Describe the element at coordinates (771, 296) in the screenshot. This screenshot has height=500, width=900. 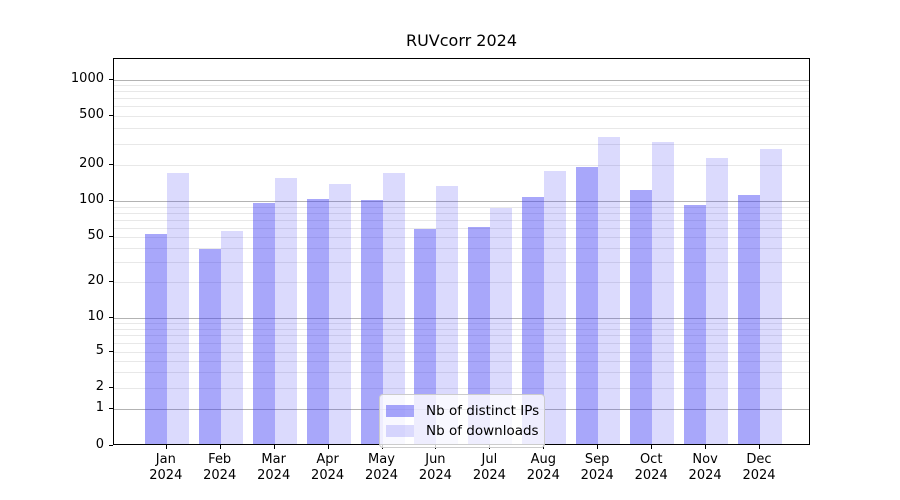
I see `bar-downloads-dec` at that location.